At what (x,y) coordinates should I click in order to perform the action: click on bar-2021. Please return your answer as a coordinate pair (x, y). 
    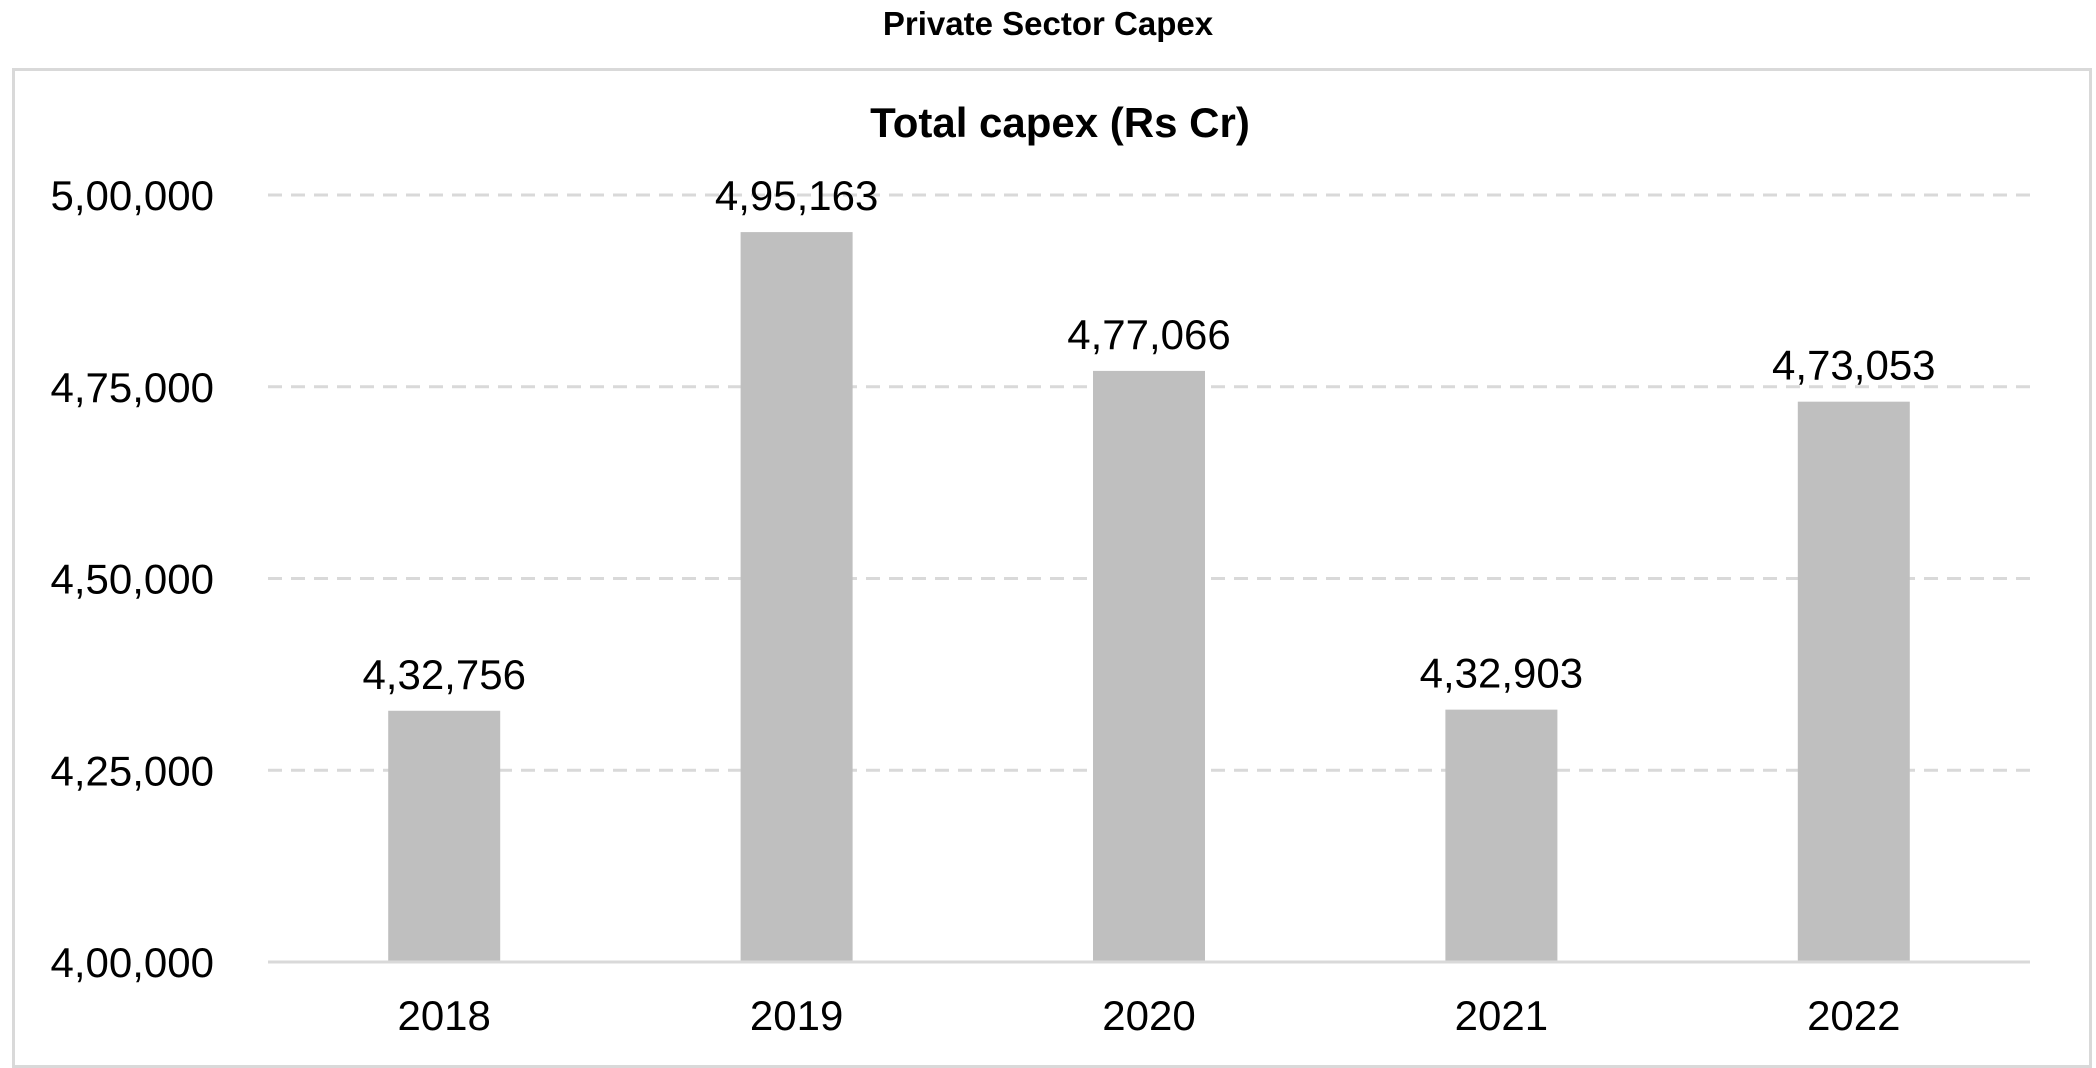
    Looking at the image, I should click on (1501, 835).